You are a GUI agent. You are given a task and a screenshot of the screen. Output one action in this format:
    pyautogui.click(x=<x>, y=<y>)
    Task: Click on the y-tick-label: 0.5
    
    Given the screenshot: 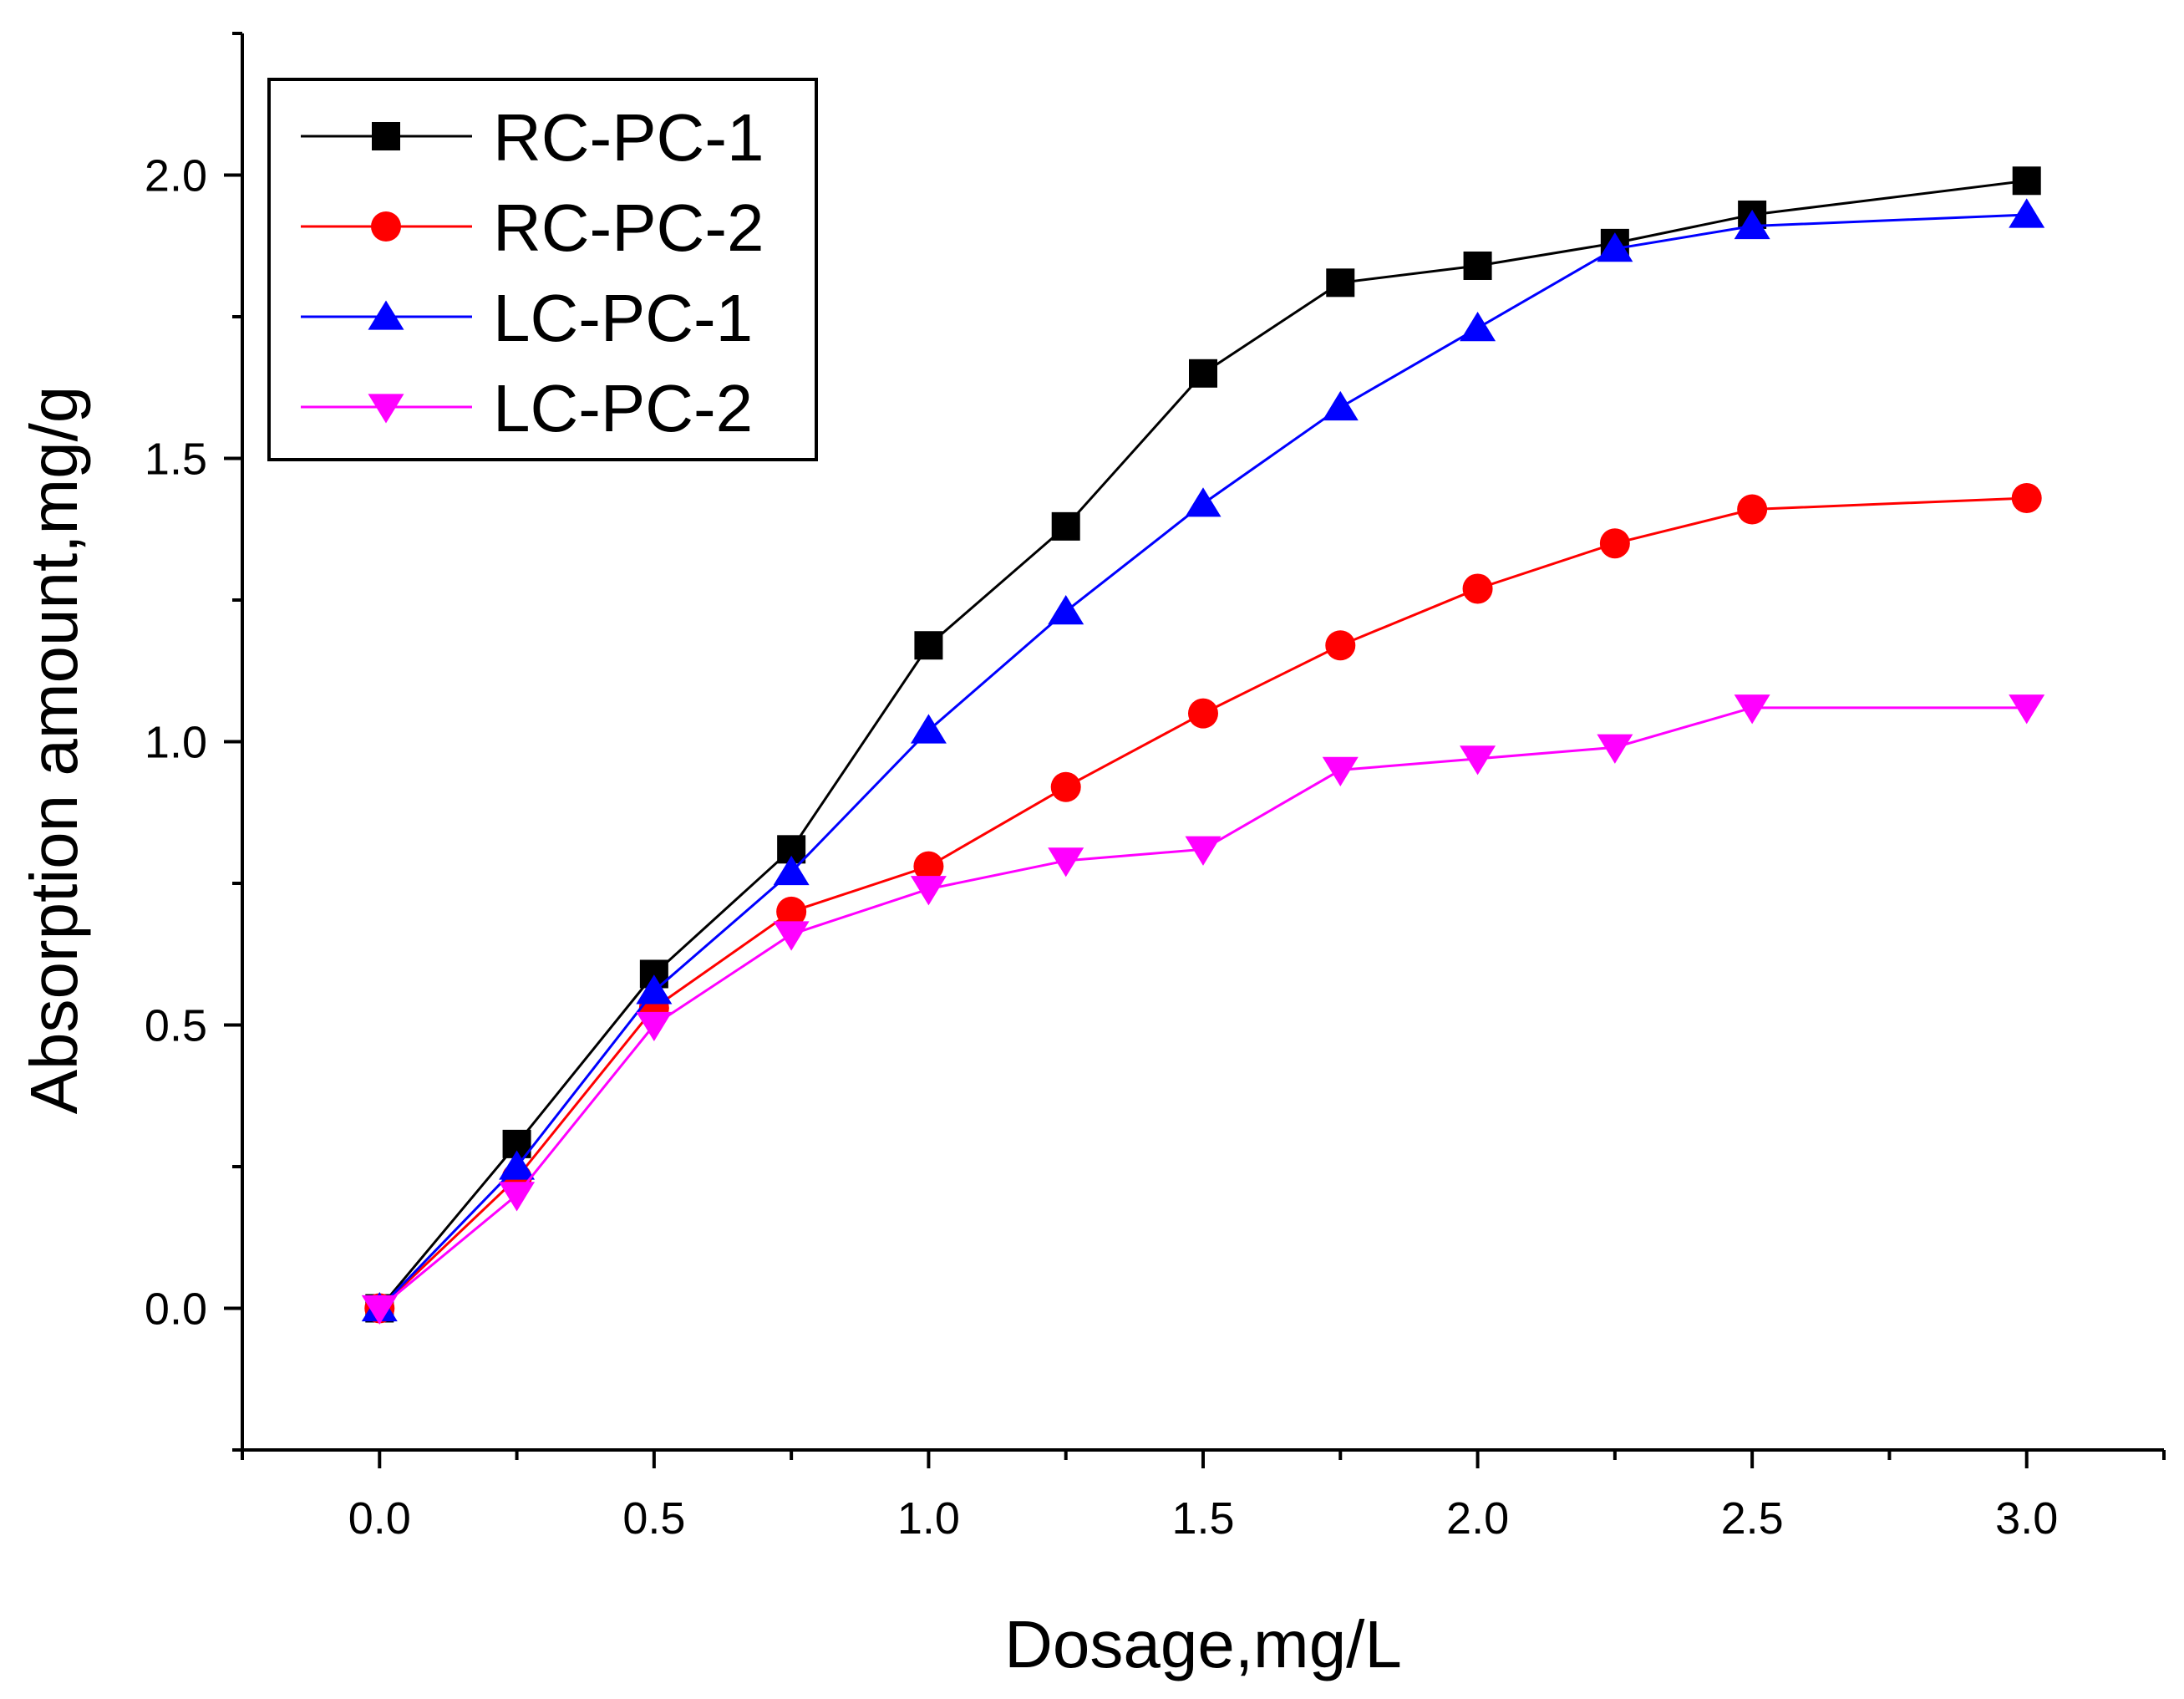 What is the action you would take?
    pyautogui.click(x=176, y=1026)
    